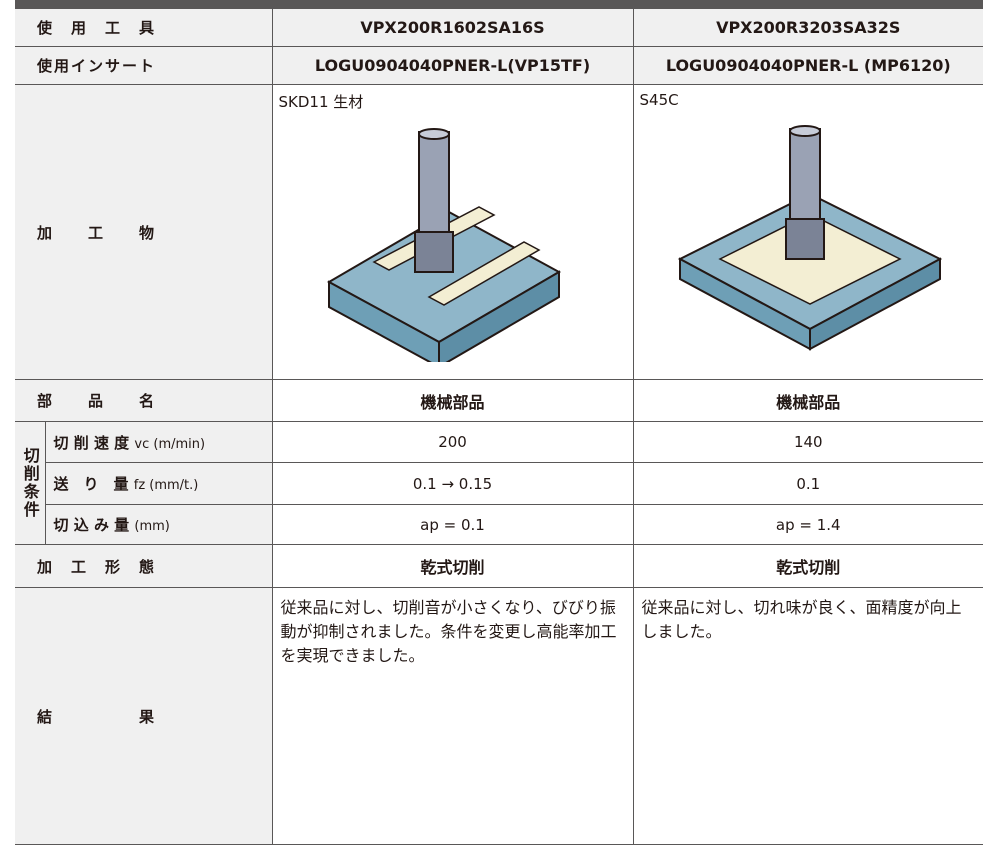 This screenshot has height=849, width=983. Describe the element at coordinates (321, 102) in the screenshot. I see `workpiece-caption: SKD11 生材` at that location.